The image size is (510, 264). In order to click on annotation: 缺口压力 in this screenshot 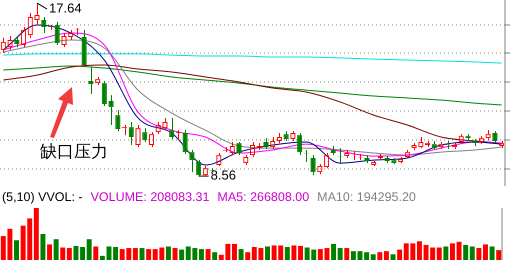, I will do `click(74, 152)`.